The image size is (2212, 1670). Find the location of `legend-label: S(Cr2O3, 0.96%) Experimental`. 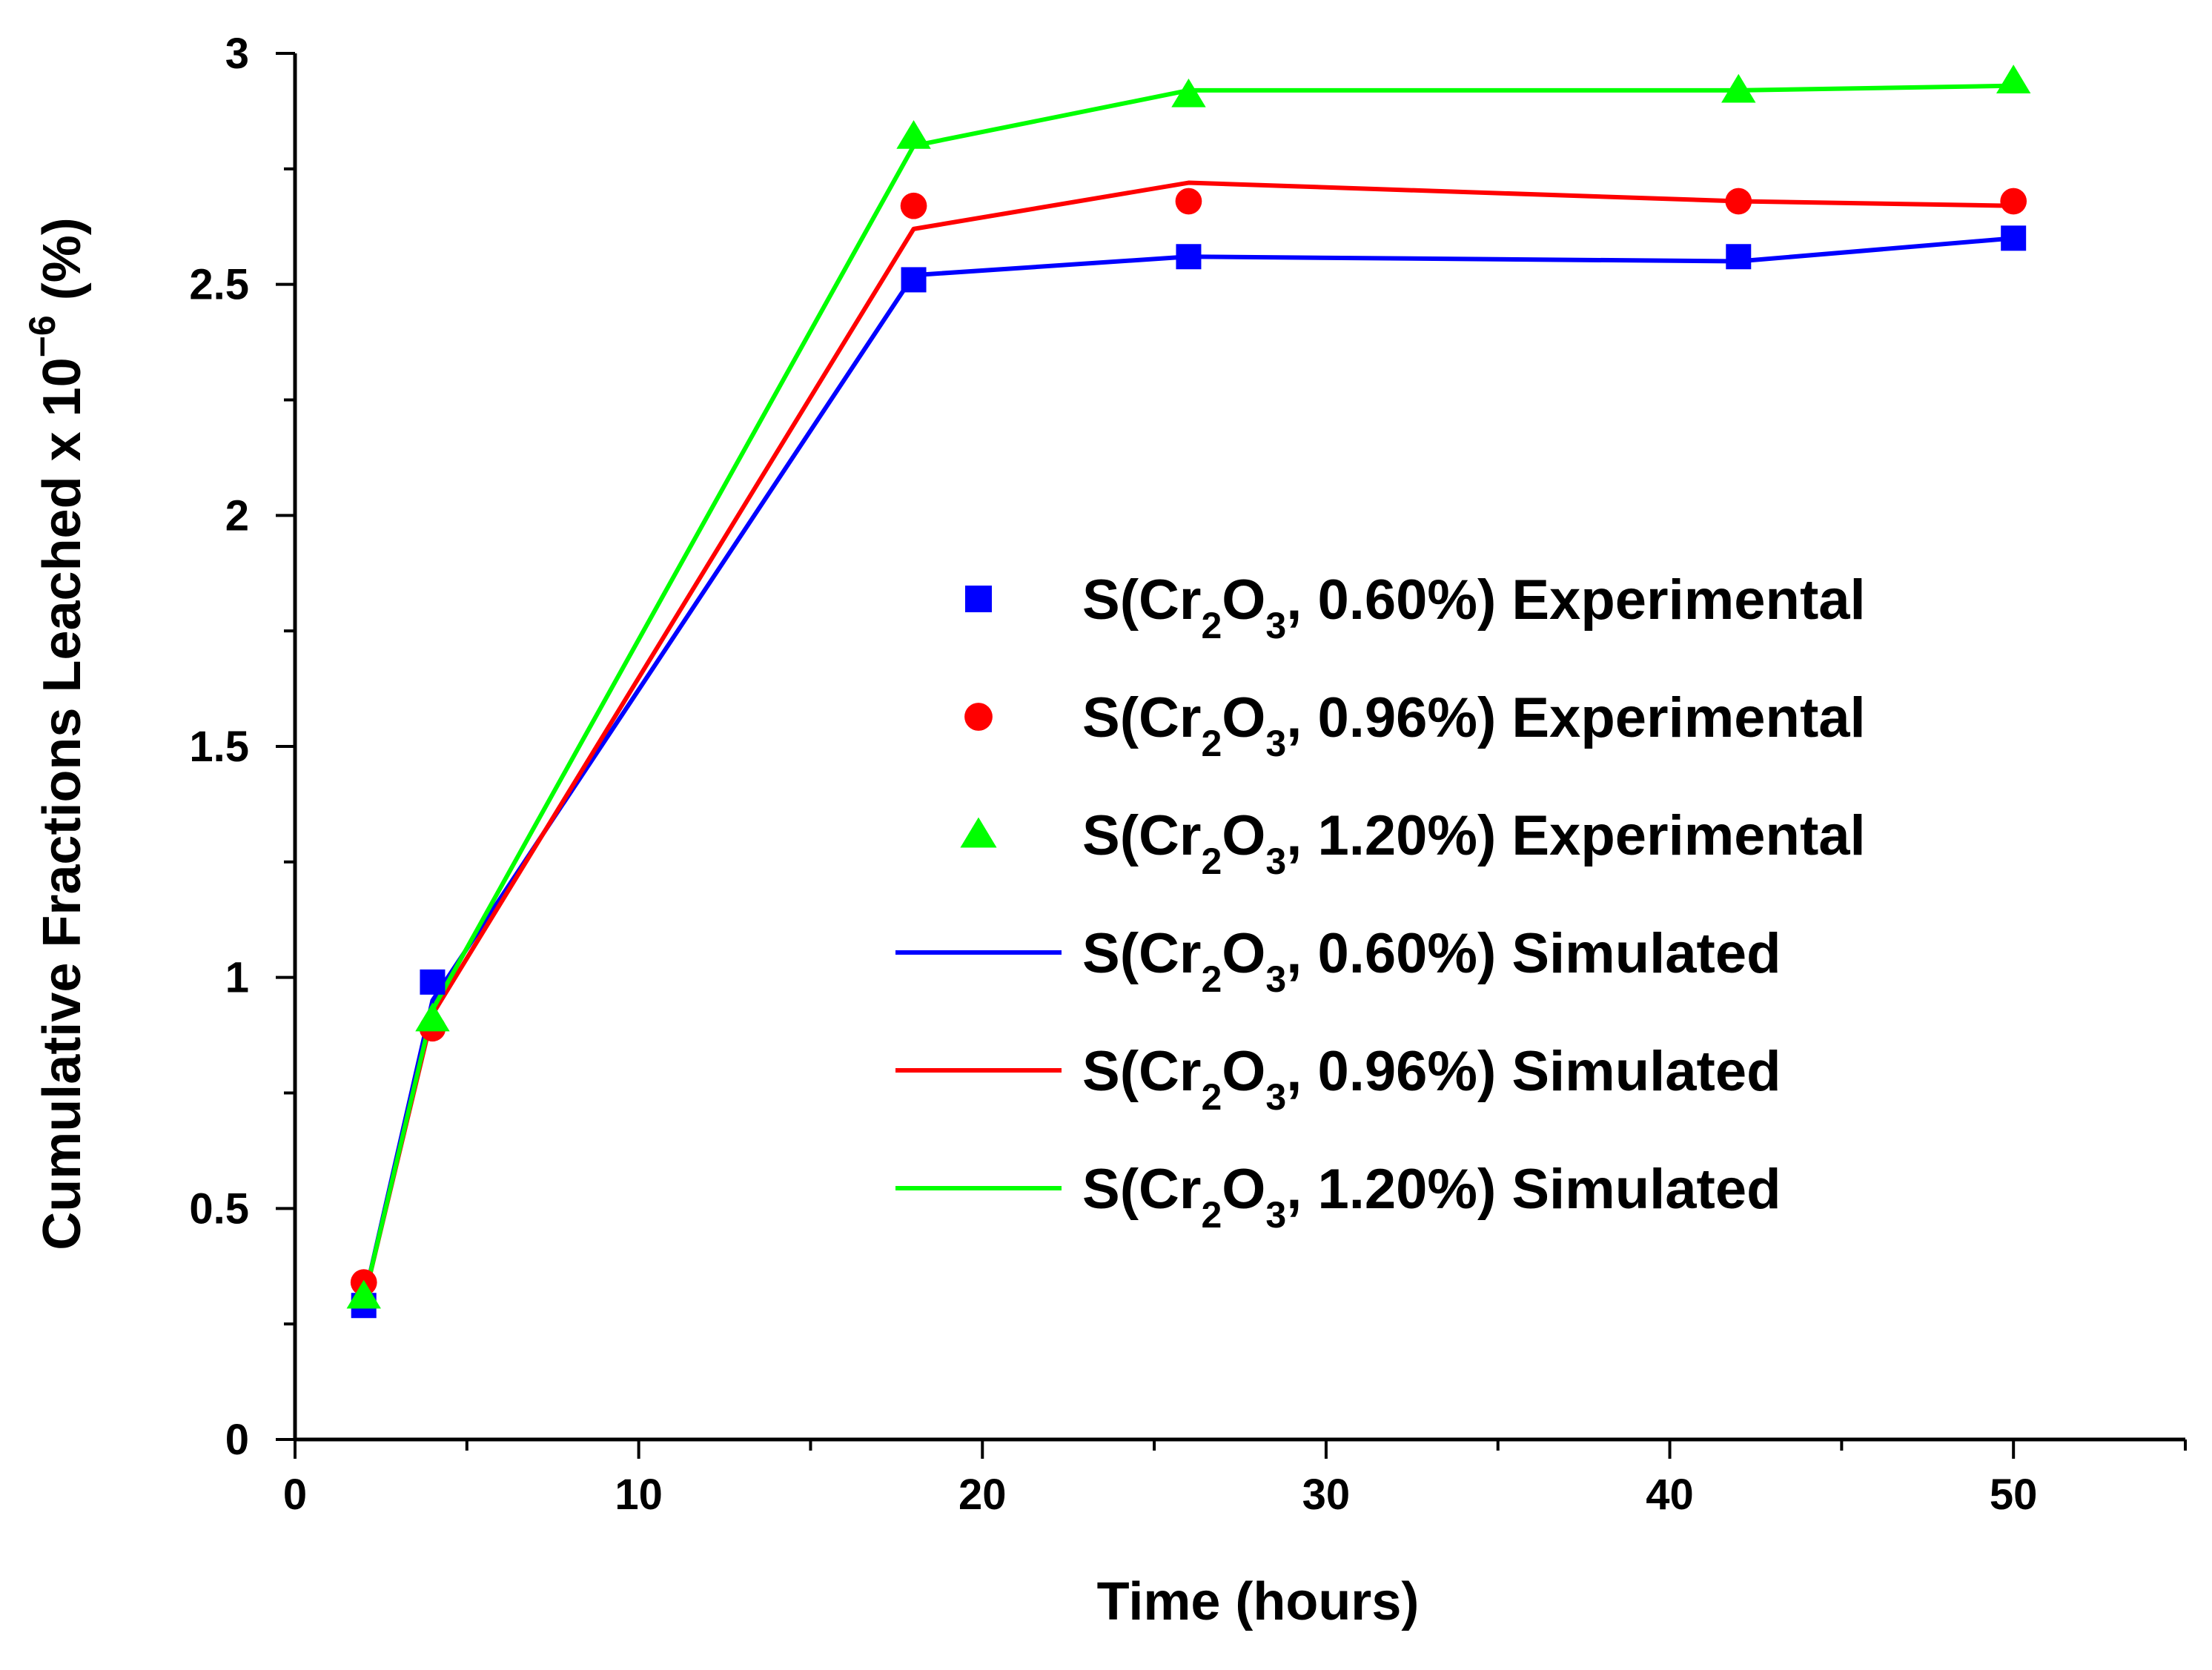

legend-label: S(Cr2O3, 0.96%) Experimental is located at coordinates (1474, 725).